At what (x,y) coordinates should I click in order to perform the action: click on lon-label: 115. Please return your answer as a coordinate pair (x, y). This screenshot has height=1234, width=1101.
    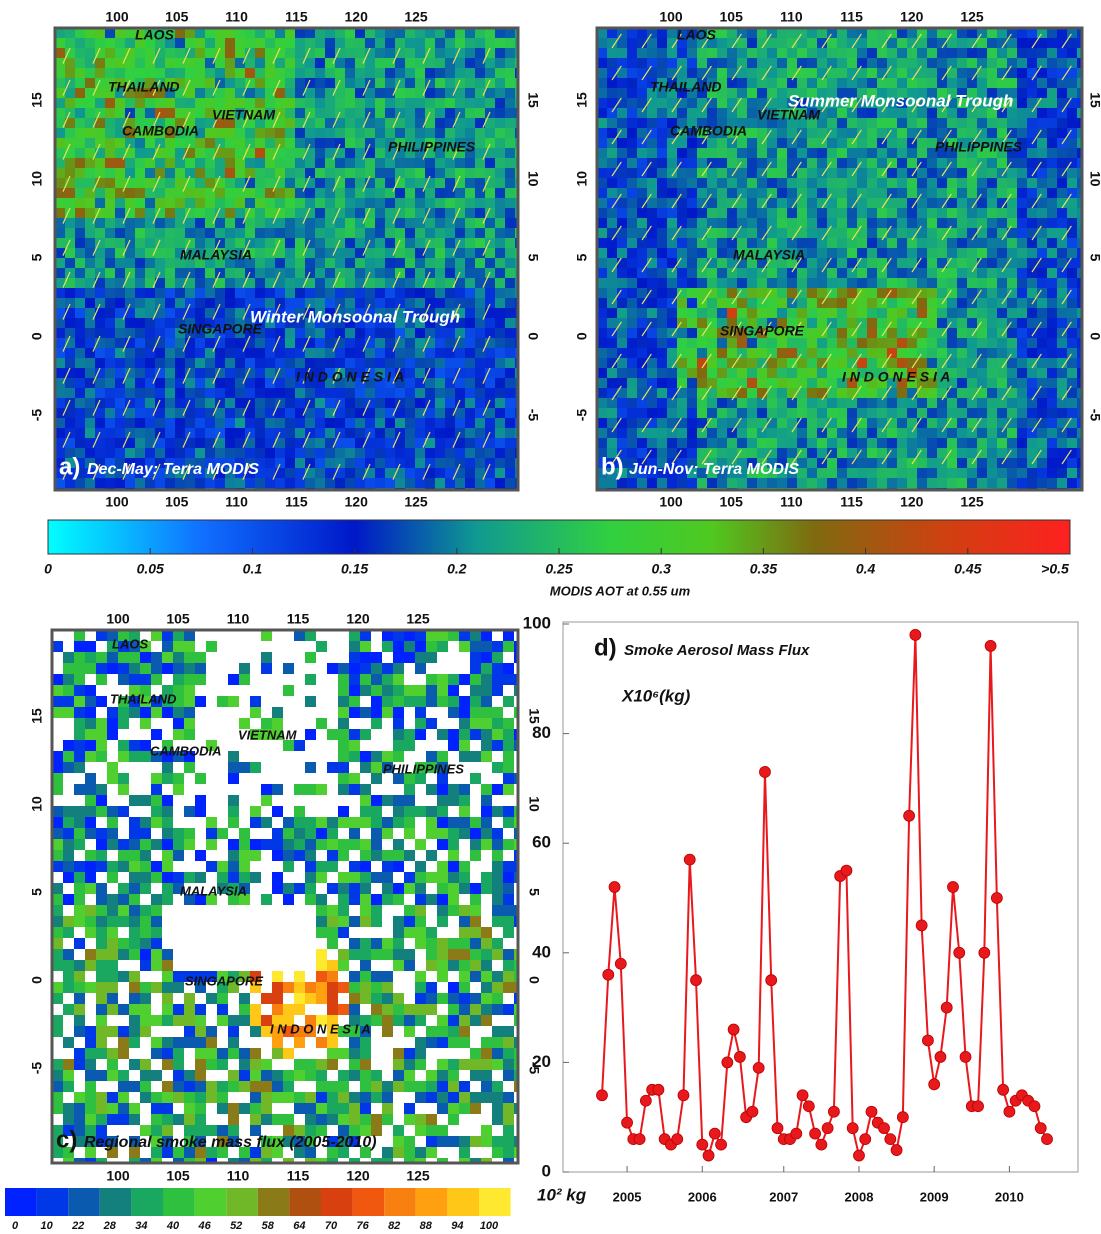
    Looking at the image, I should click on (851, 17).